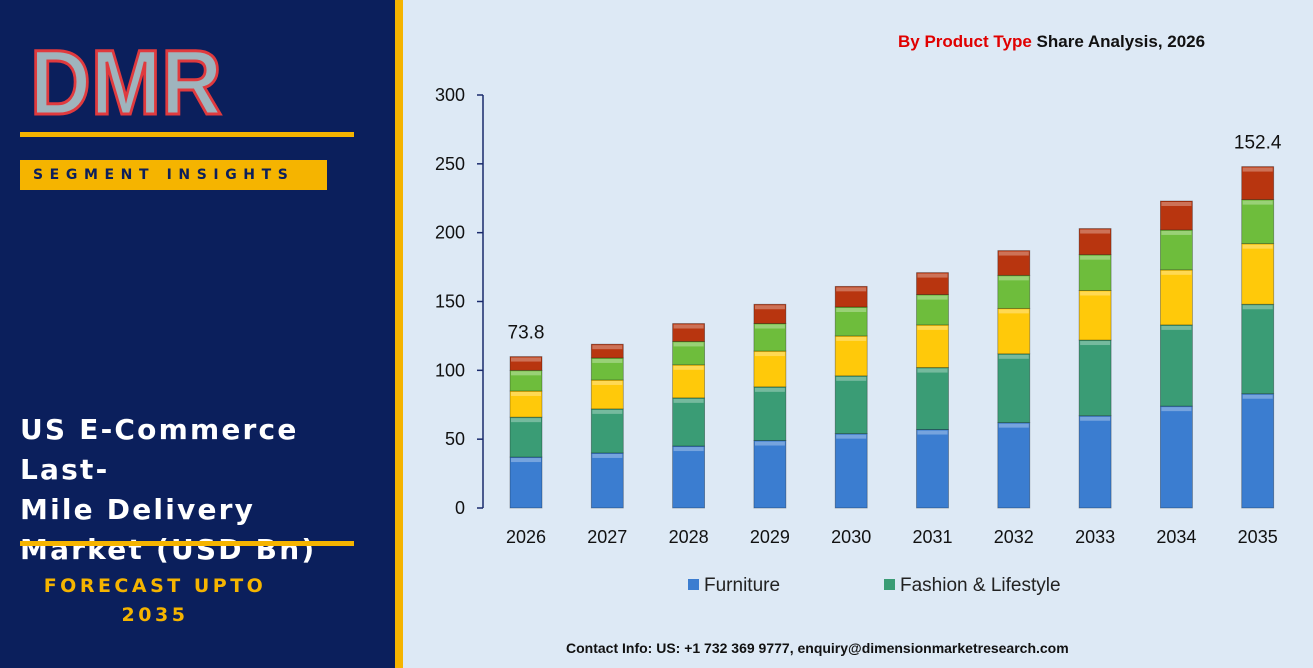 The height and width of the screenshot is (668, 1313). I want to click on chart-title-highlight: By Product Type, so click(965, 41).